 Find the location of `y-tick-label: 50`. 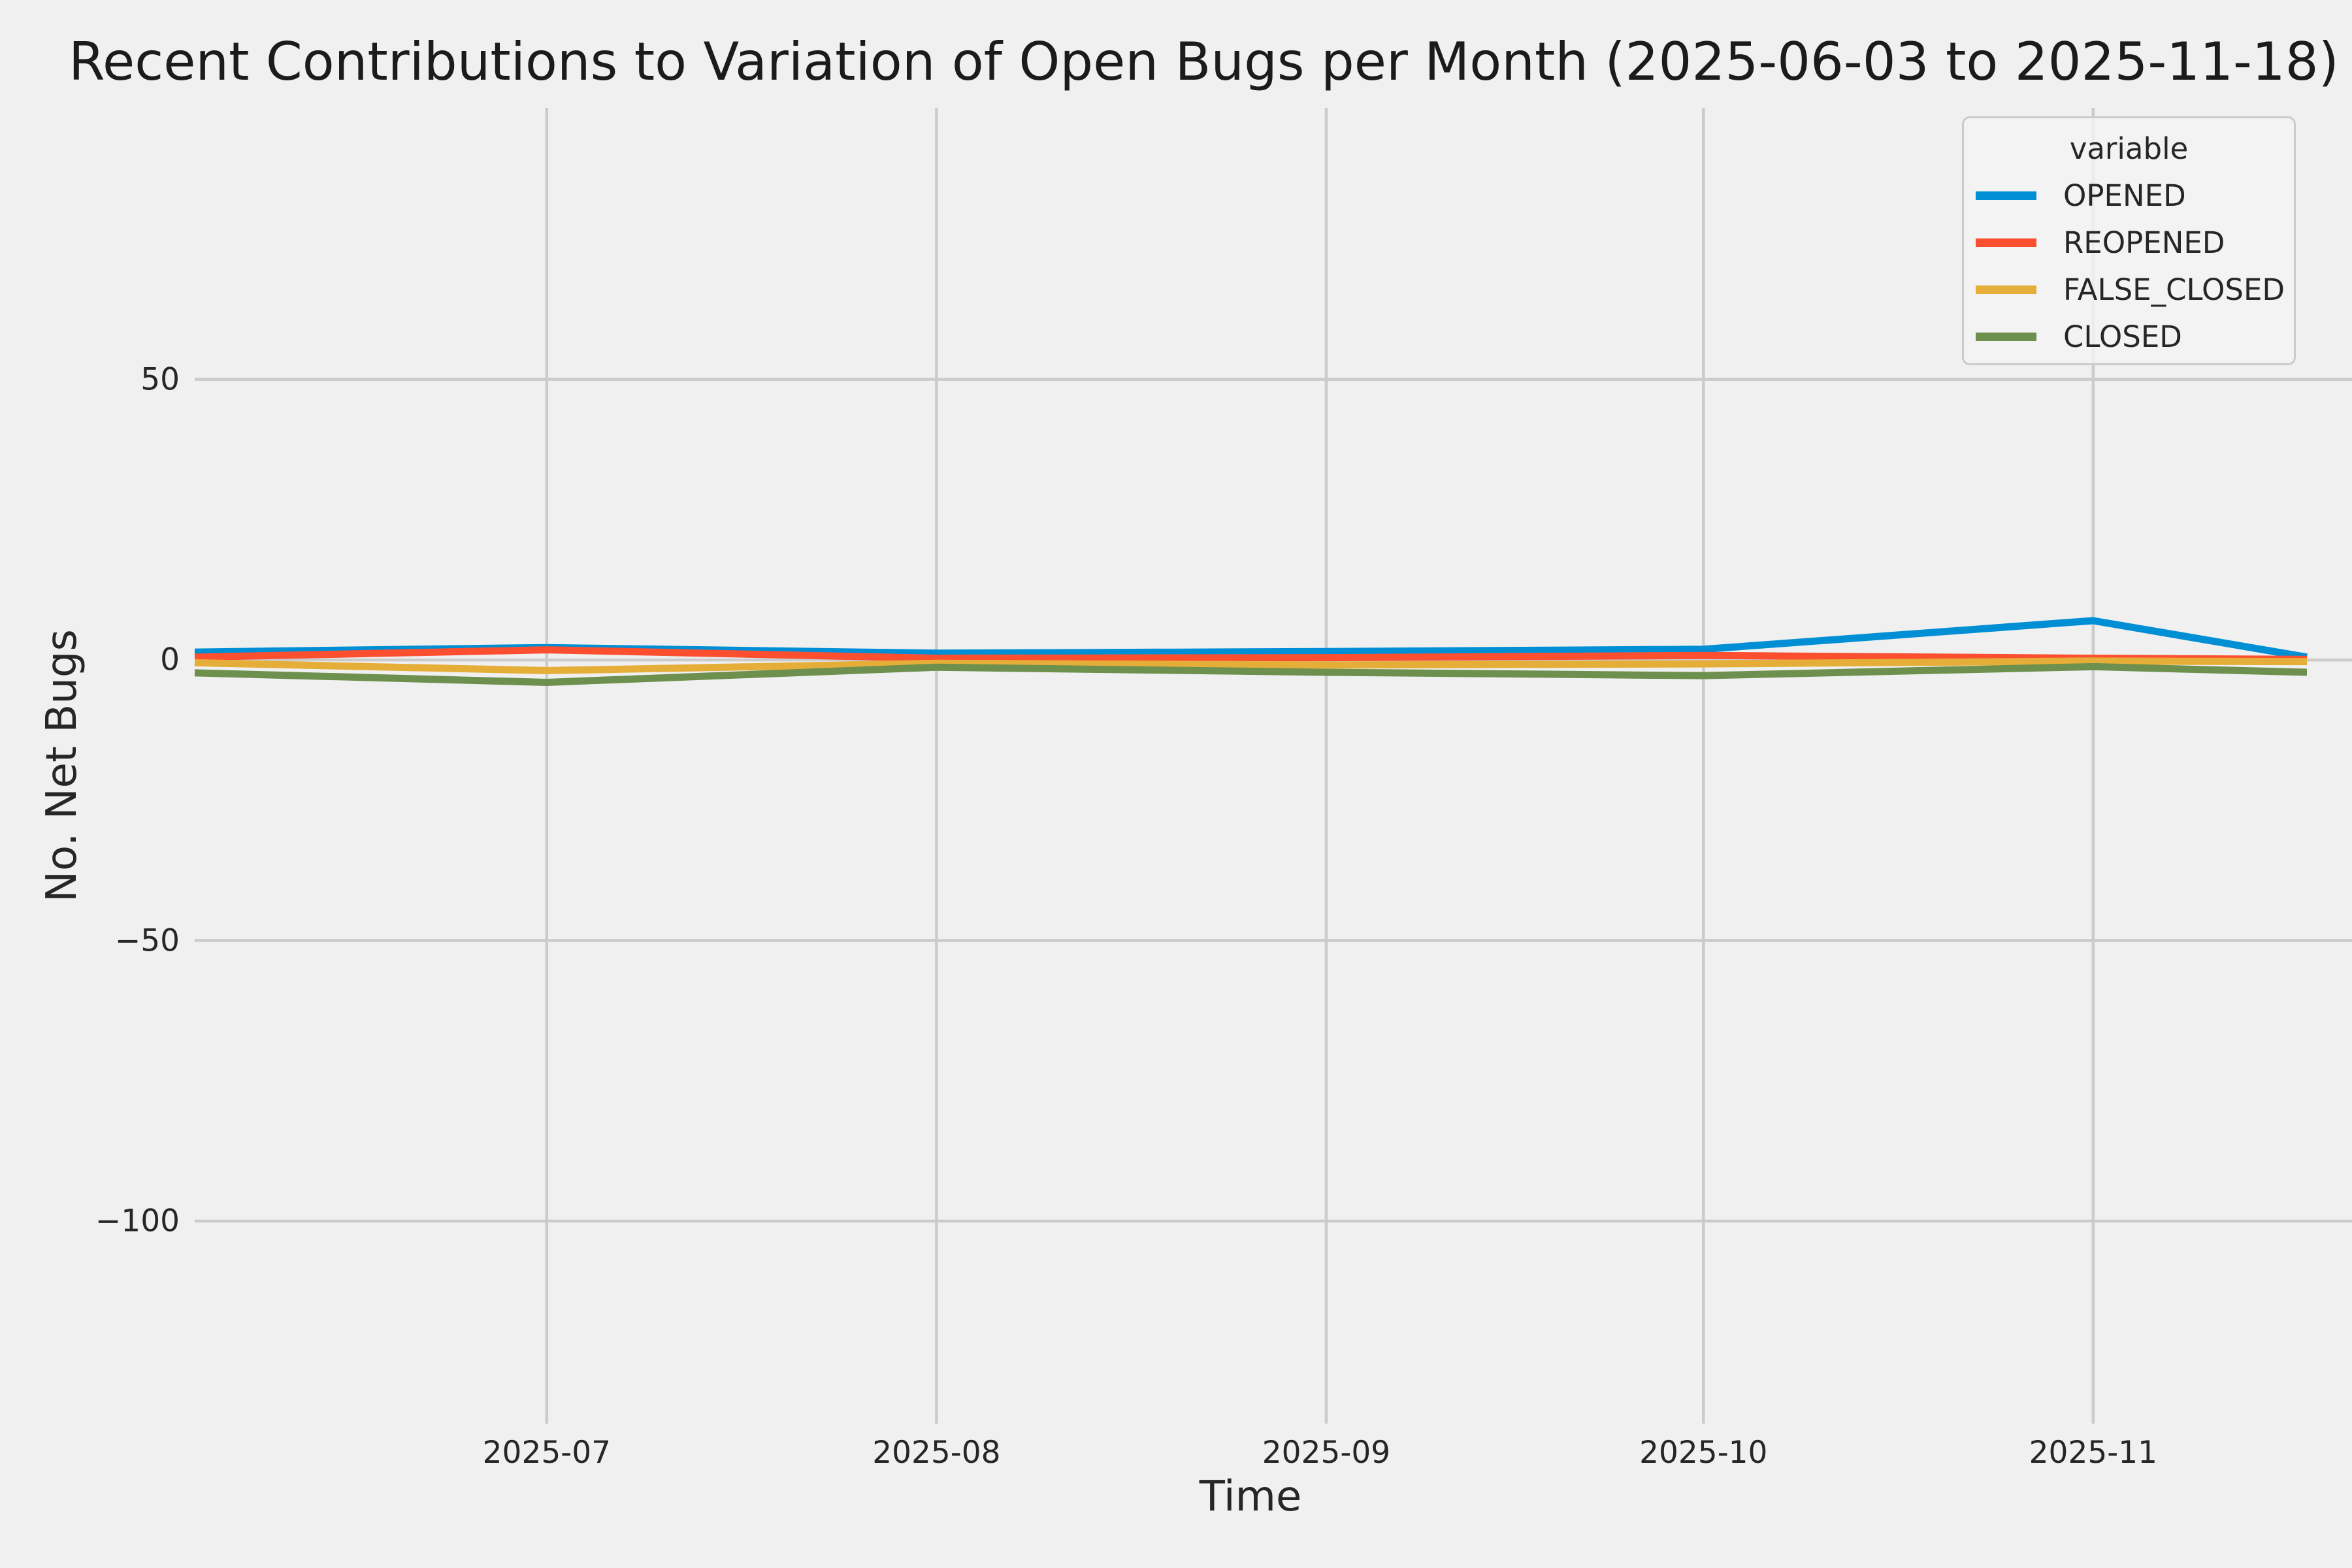

y-tick-label: 50 is located at coordinates (160, 379).